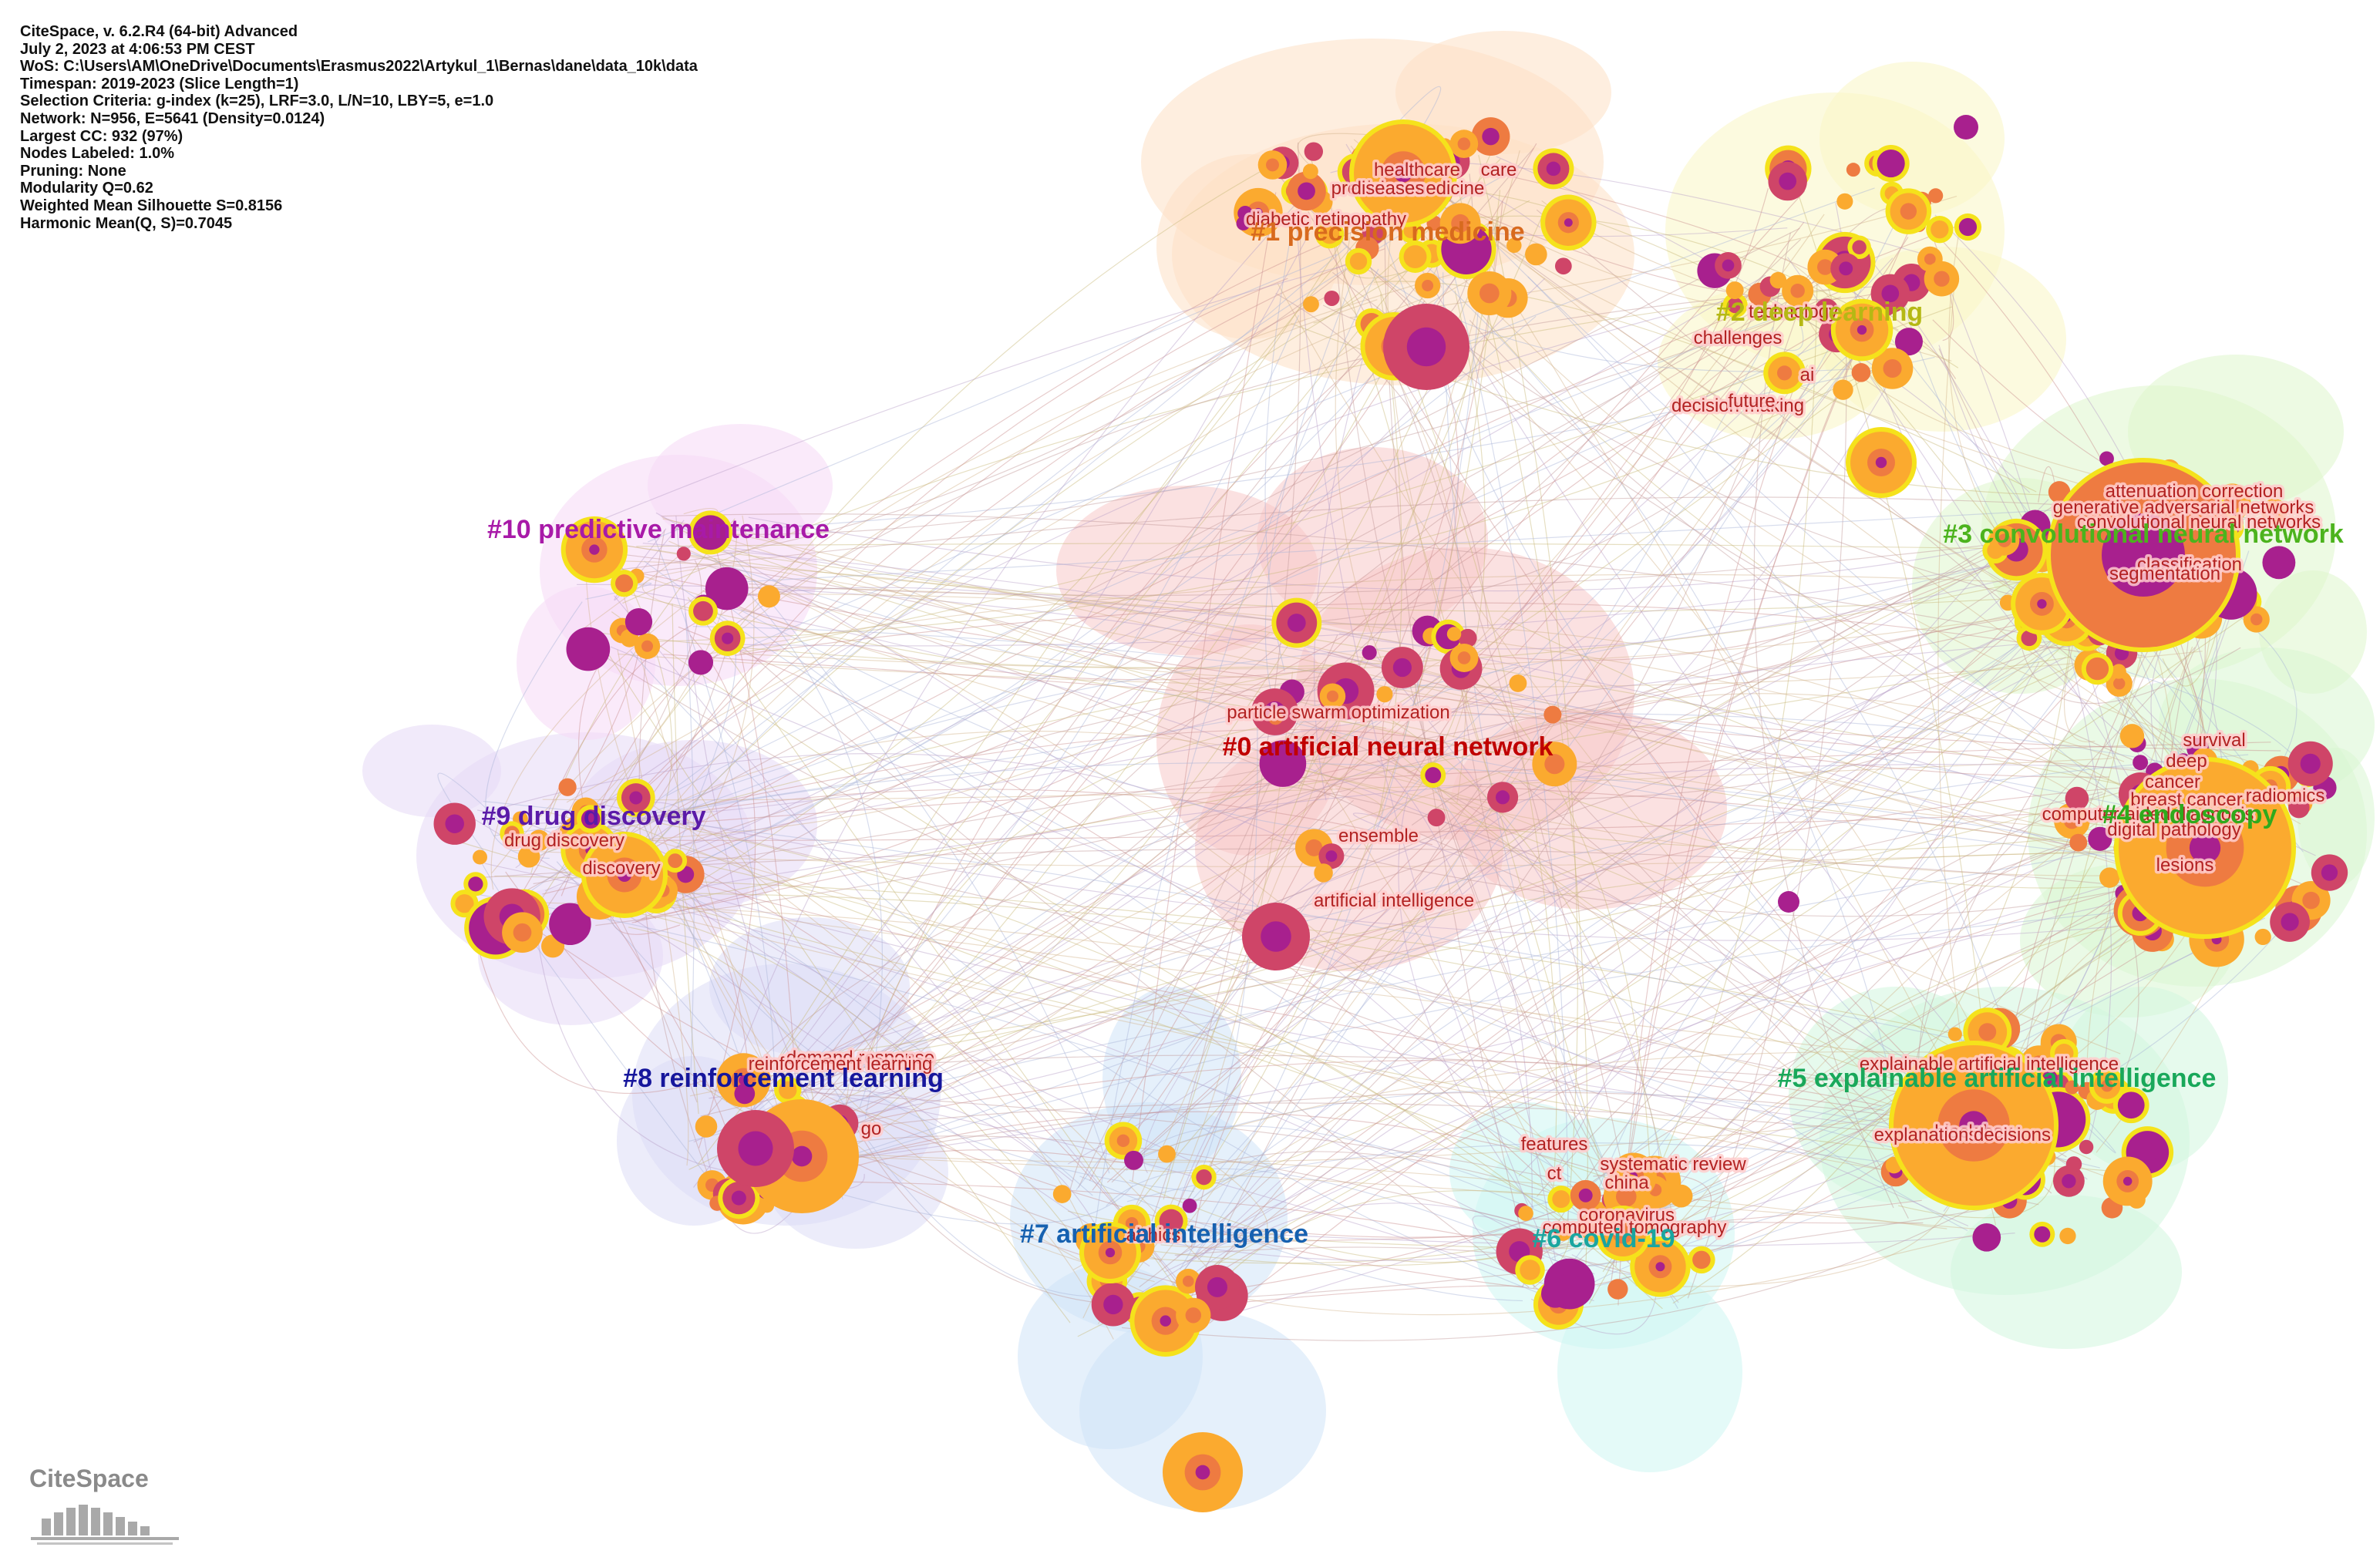 The height and width of the screenshot is (1564, 2380). I want to click on cluster-label-c3: #3 convolutional neural network, so click(2143, 535).